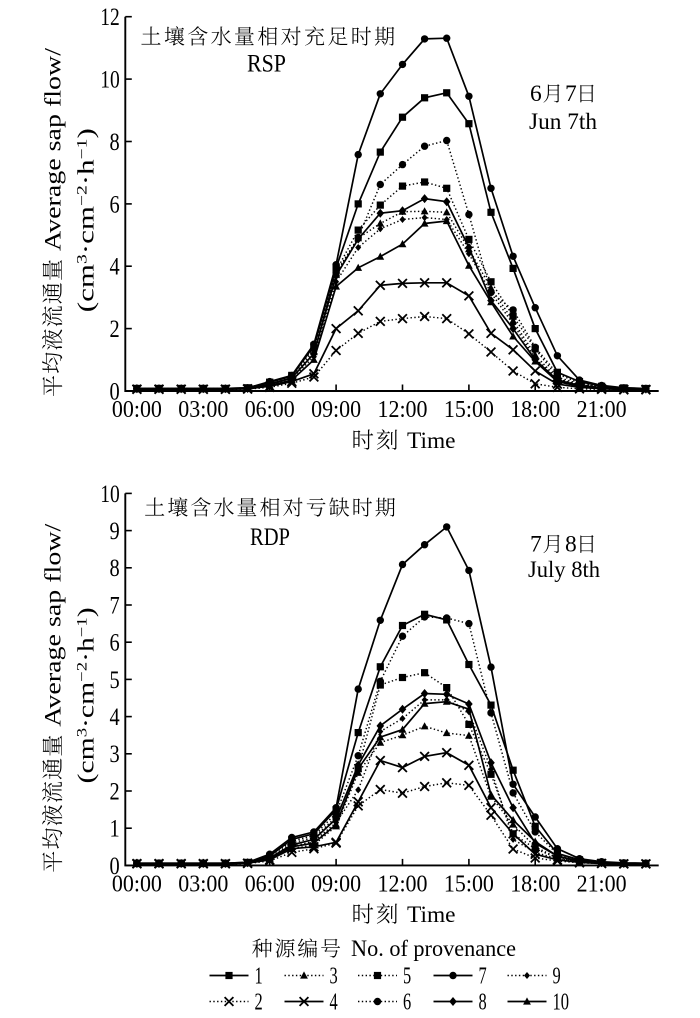  Describe the element at coordinates (564, 569) in the screenshot. I see `svg-text: July 8th` at that location.